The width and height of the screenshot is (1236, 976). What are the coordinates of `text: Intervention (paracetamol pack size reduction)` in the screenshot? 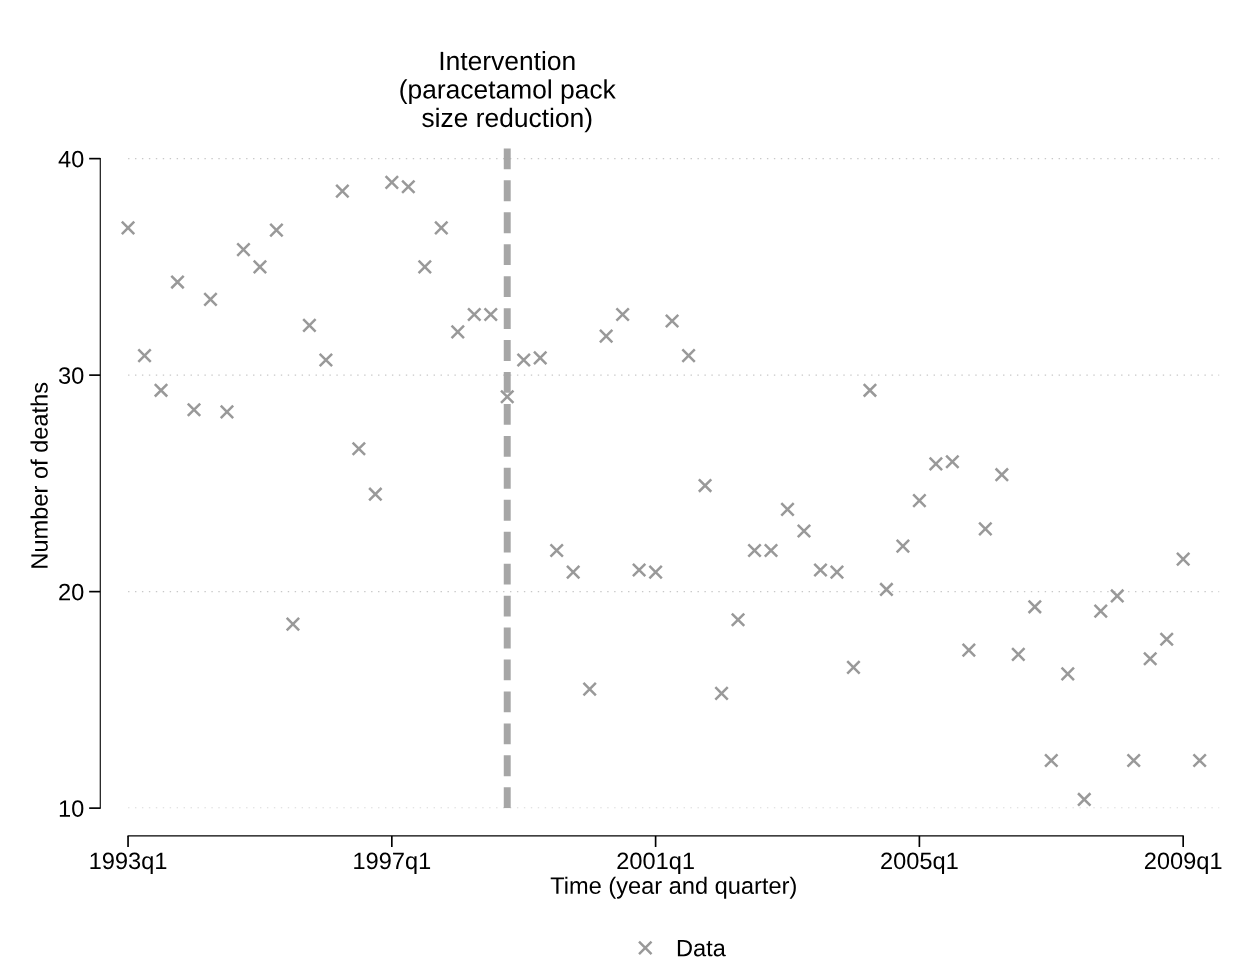 It's located at (508, 91).